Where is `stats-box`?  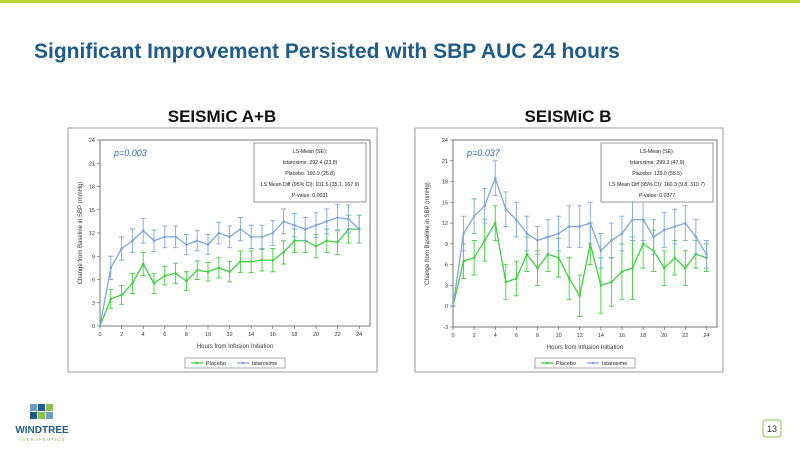 stats-box is located at coordinates (657, 172).